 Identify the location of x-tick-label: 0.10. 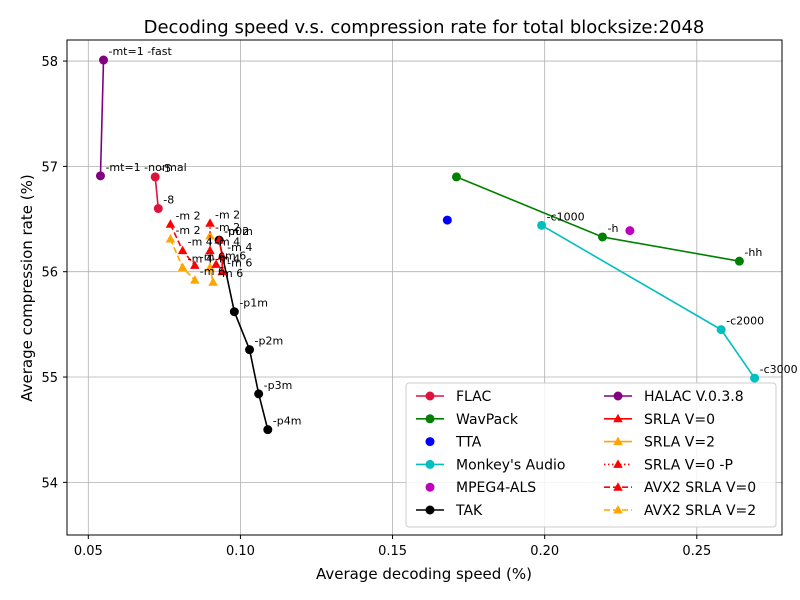
(240, 551).